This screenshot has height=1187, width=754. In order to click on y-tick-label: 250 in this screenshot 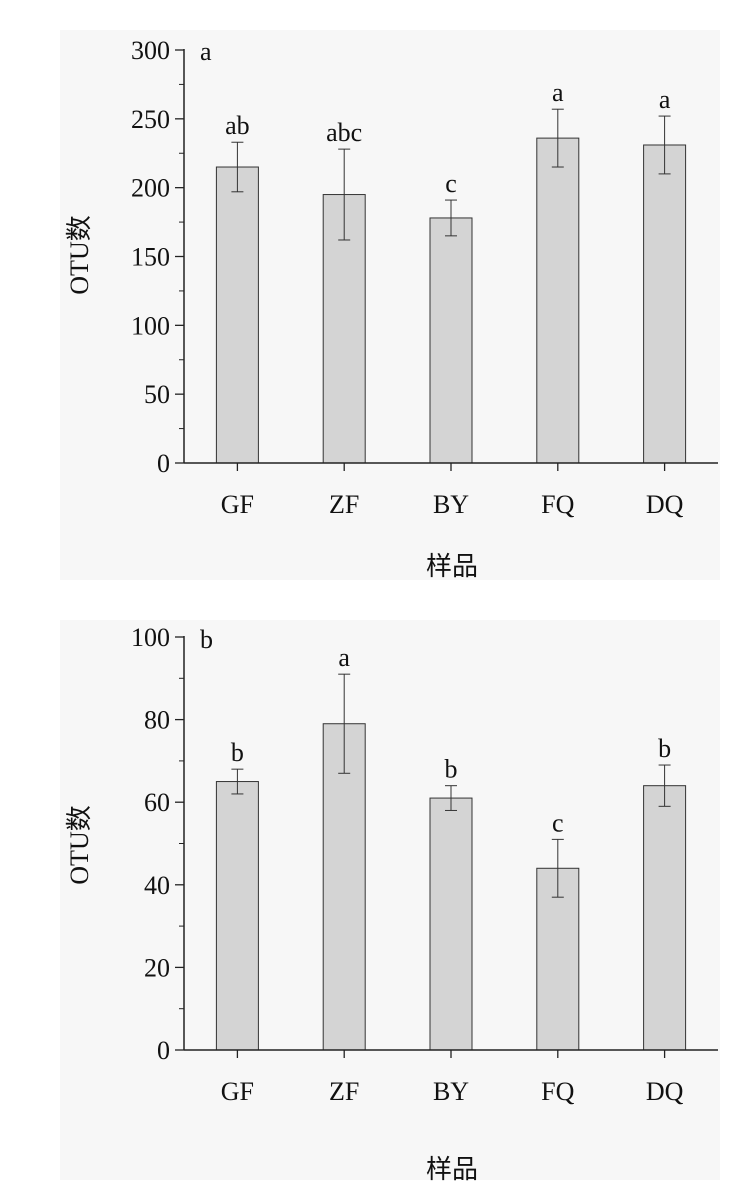, I will do `click(150, 119)`.